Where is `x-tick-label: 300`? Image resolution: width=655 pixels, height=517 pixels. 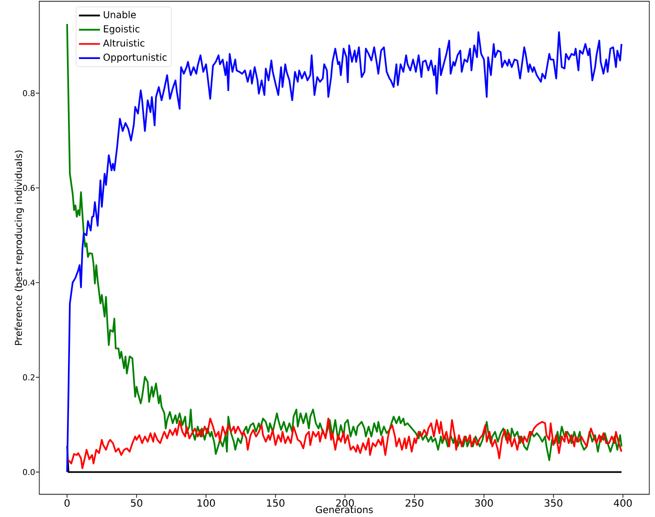
x-tick-label: 300 is located at coordinates (484, 503).